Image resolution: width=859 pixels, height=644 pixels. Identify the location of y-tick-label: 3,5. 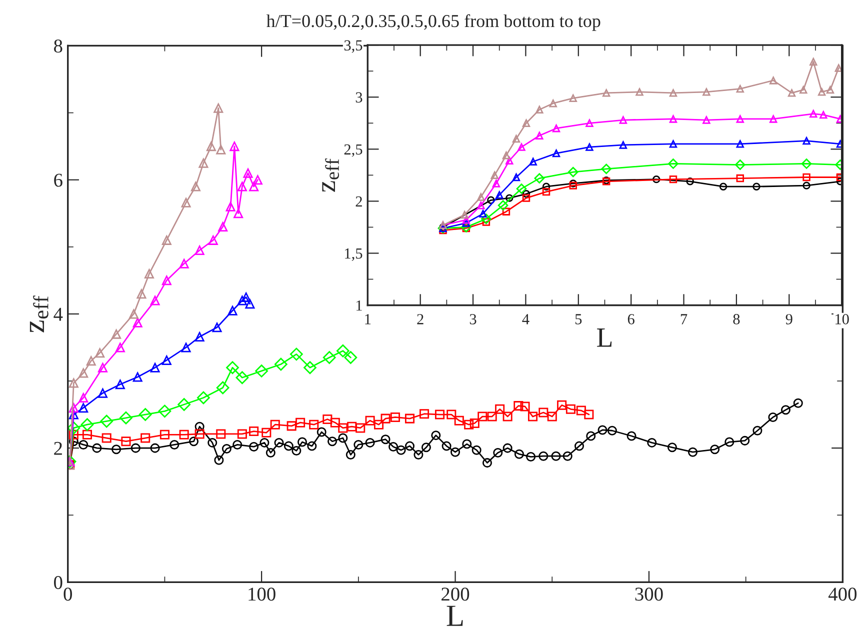
(353, 46).